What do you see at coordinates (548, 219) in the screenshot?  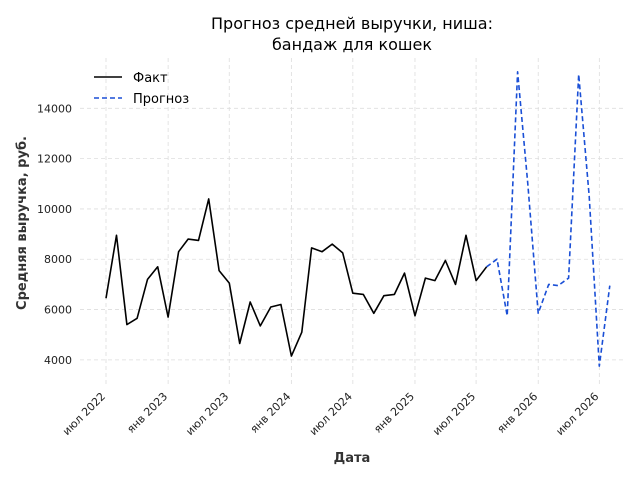 I see `forecast-series-line` at bounding box center [548, 219].